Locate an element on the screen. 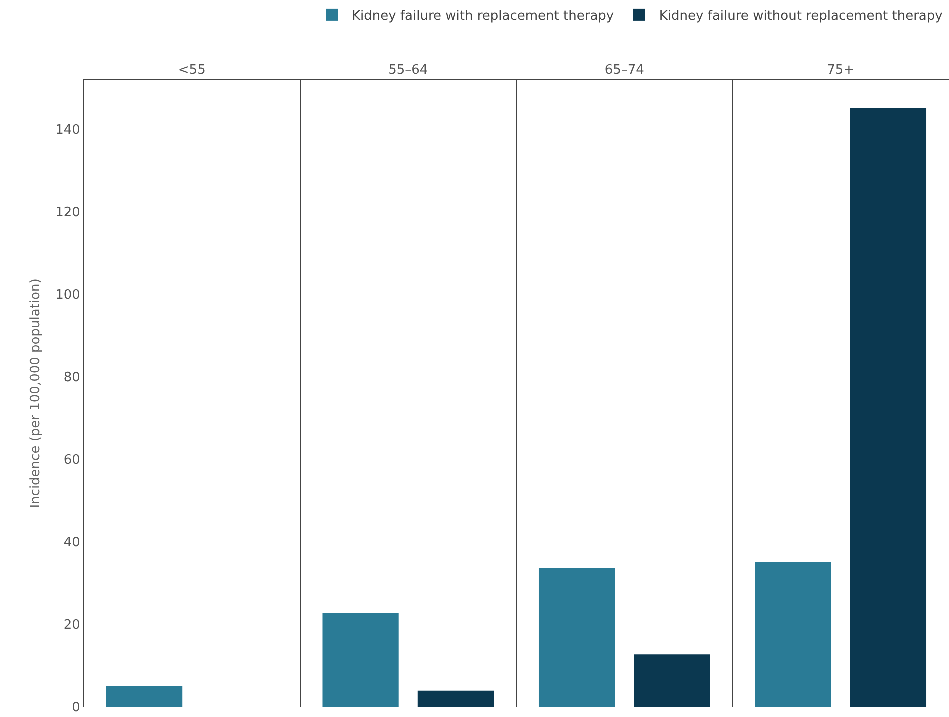 The width and height of the screenshot is (949, 717). y-tick-label: 140 is located at coordinates (68, 130).